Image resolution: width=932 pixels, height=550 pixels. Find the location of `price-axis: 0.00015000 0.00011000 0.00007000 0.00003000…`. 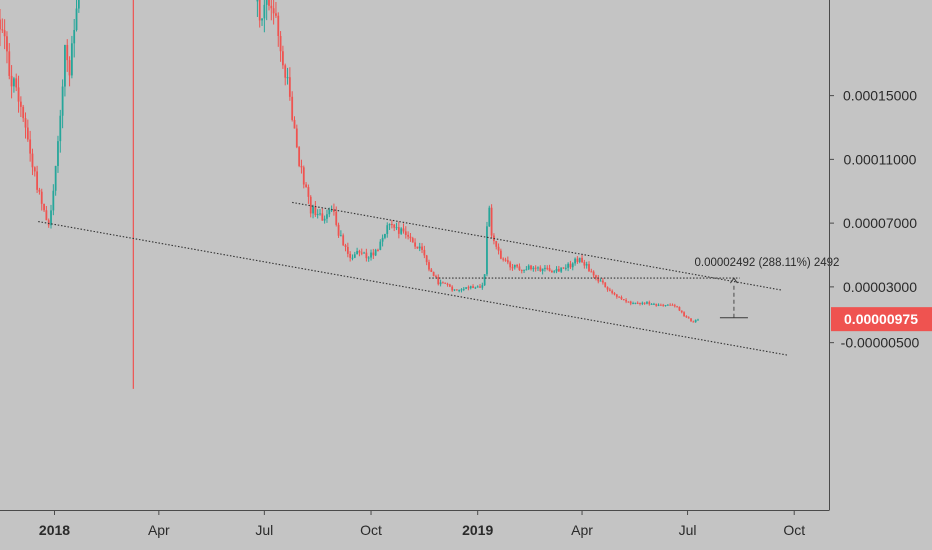

price-axis: 0.00015000 0.00011000 0.00007000 0.00003000… is located at coordinates (880, 219).